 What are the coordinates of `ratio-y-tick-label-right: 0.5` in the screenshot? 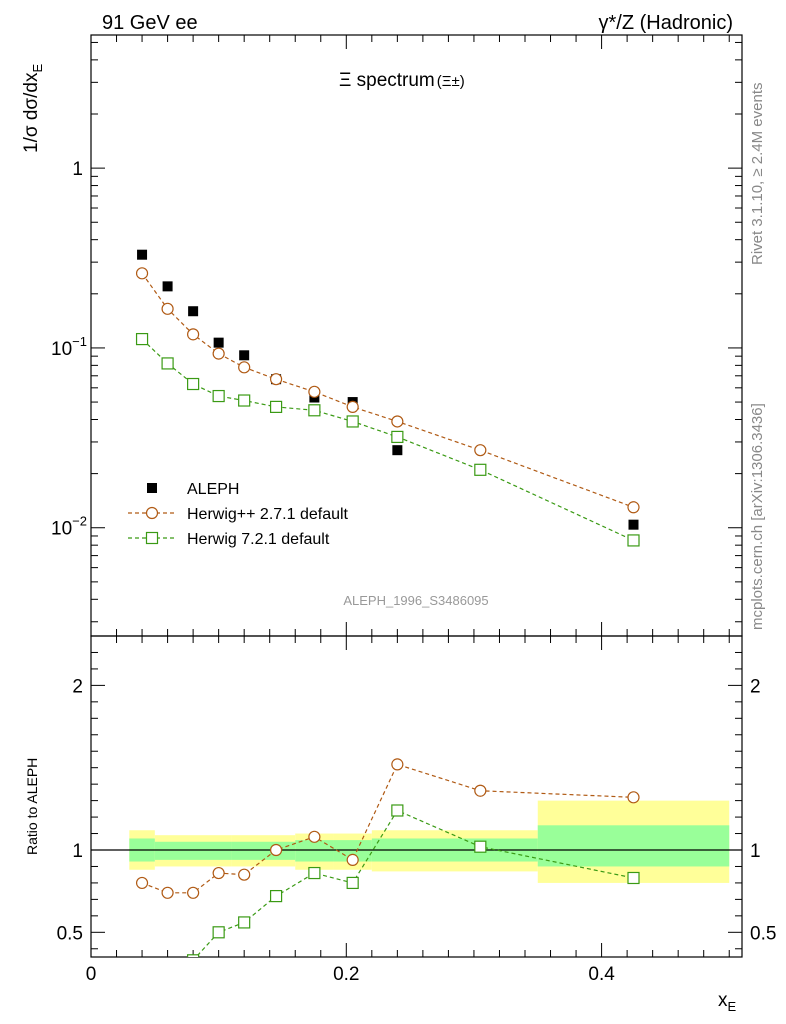 It's located at (763, 933).